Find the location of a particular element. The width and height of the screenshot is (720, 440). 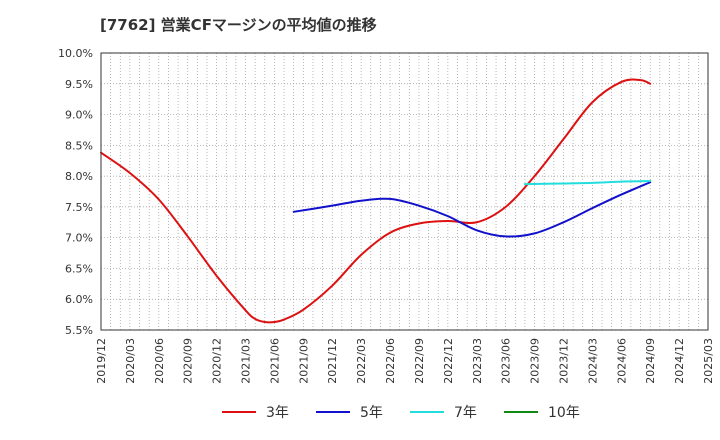

x-tick-label: 2023/12 is located at coordinates (563, 361).